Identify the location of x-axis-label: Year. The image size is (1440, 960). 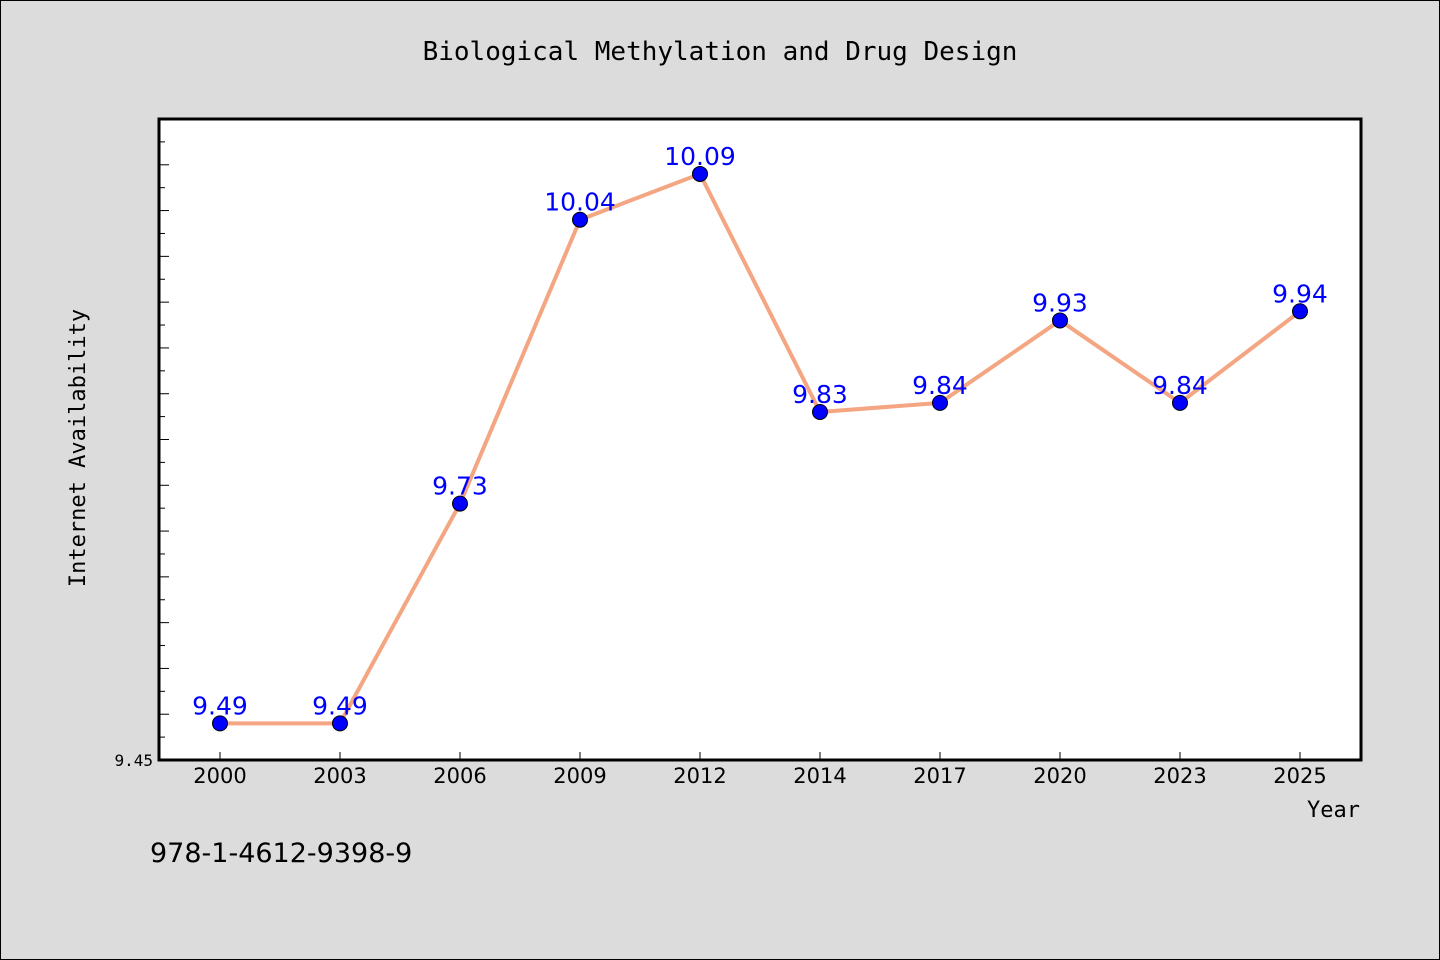
(1333, 810).